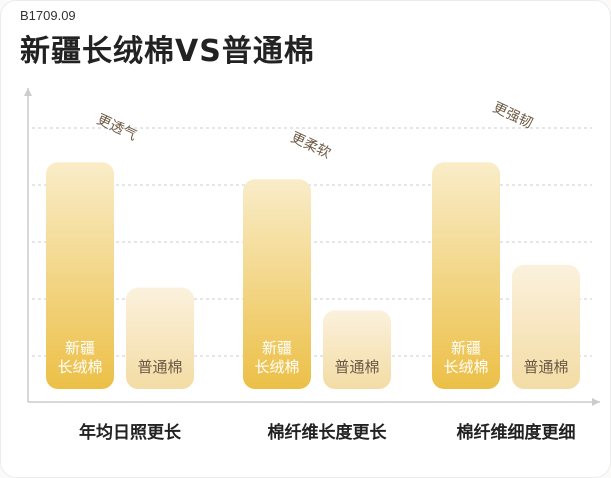 The height and width of the screenshot is (478, 611). I want to click on y-axis-arrow, so click(28, 92).